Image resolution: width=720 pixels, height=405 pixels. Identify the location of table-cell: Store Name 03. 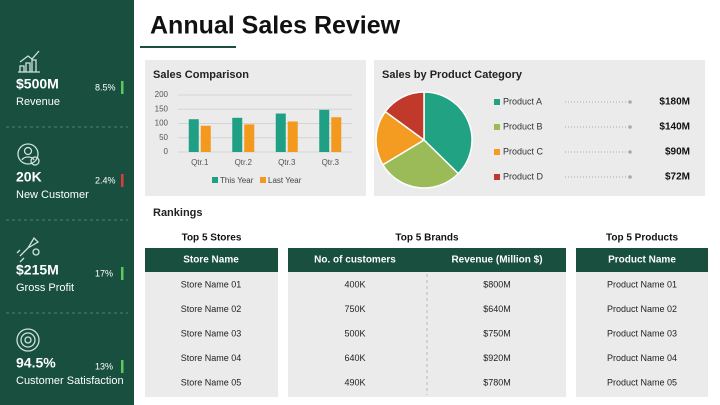
(211, 333).